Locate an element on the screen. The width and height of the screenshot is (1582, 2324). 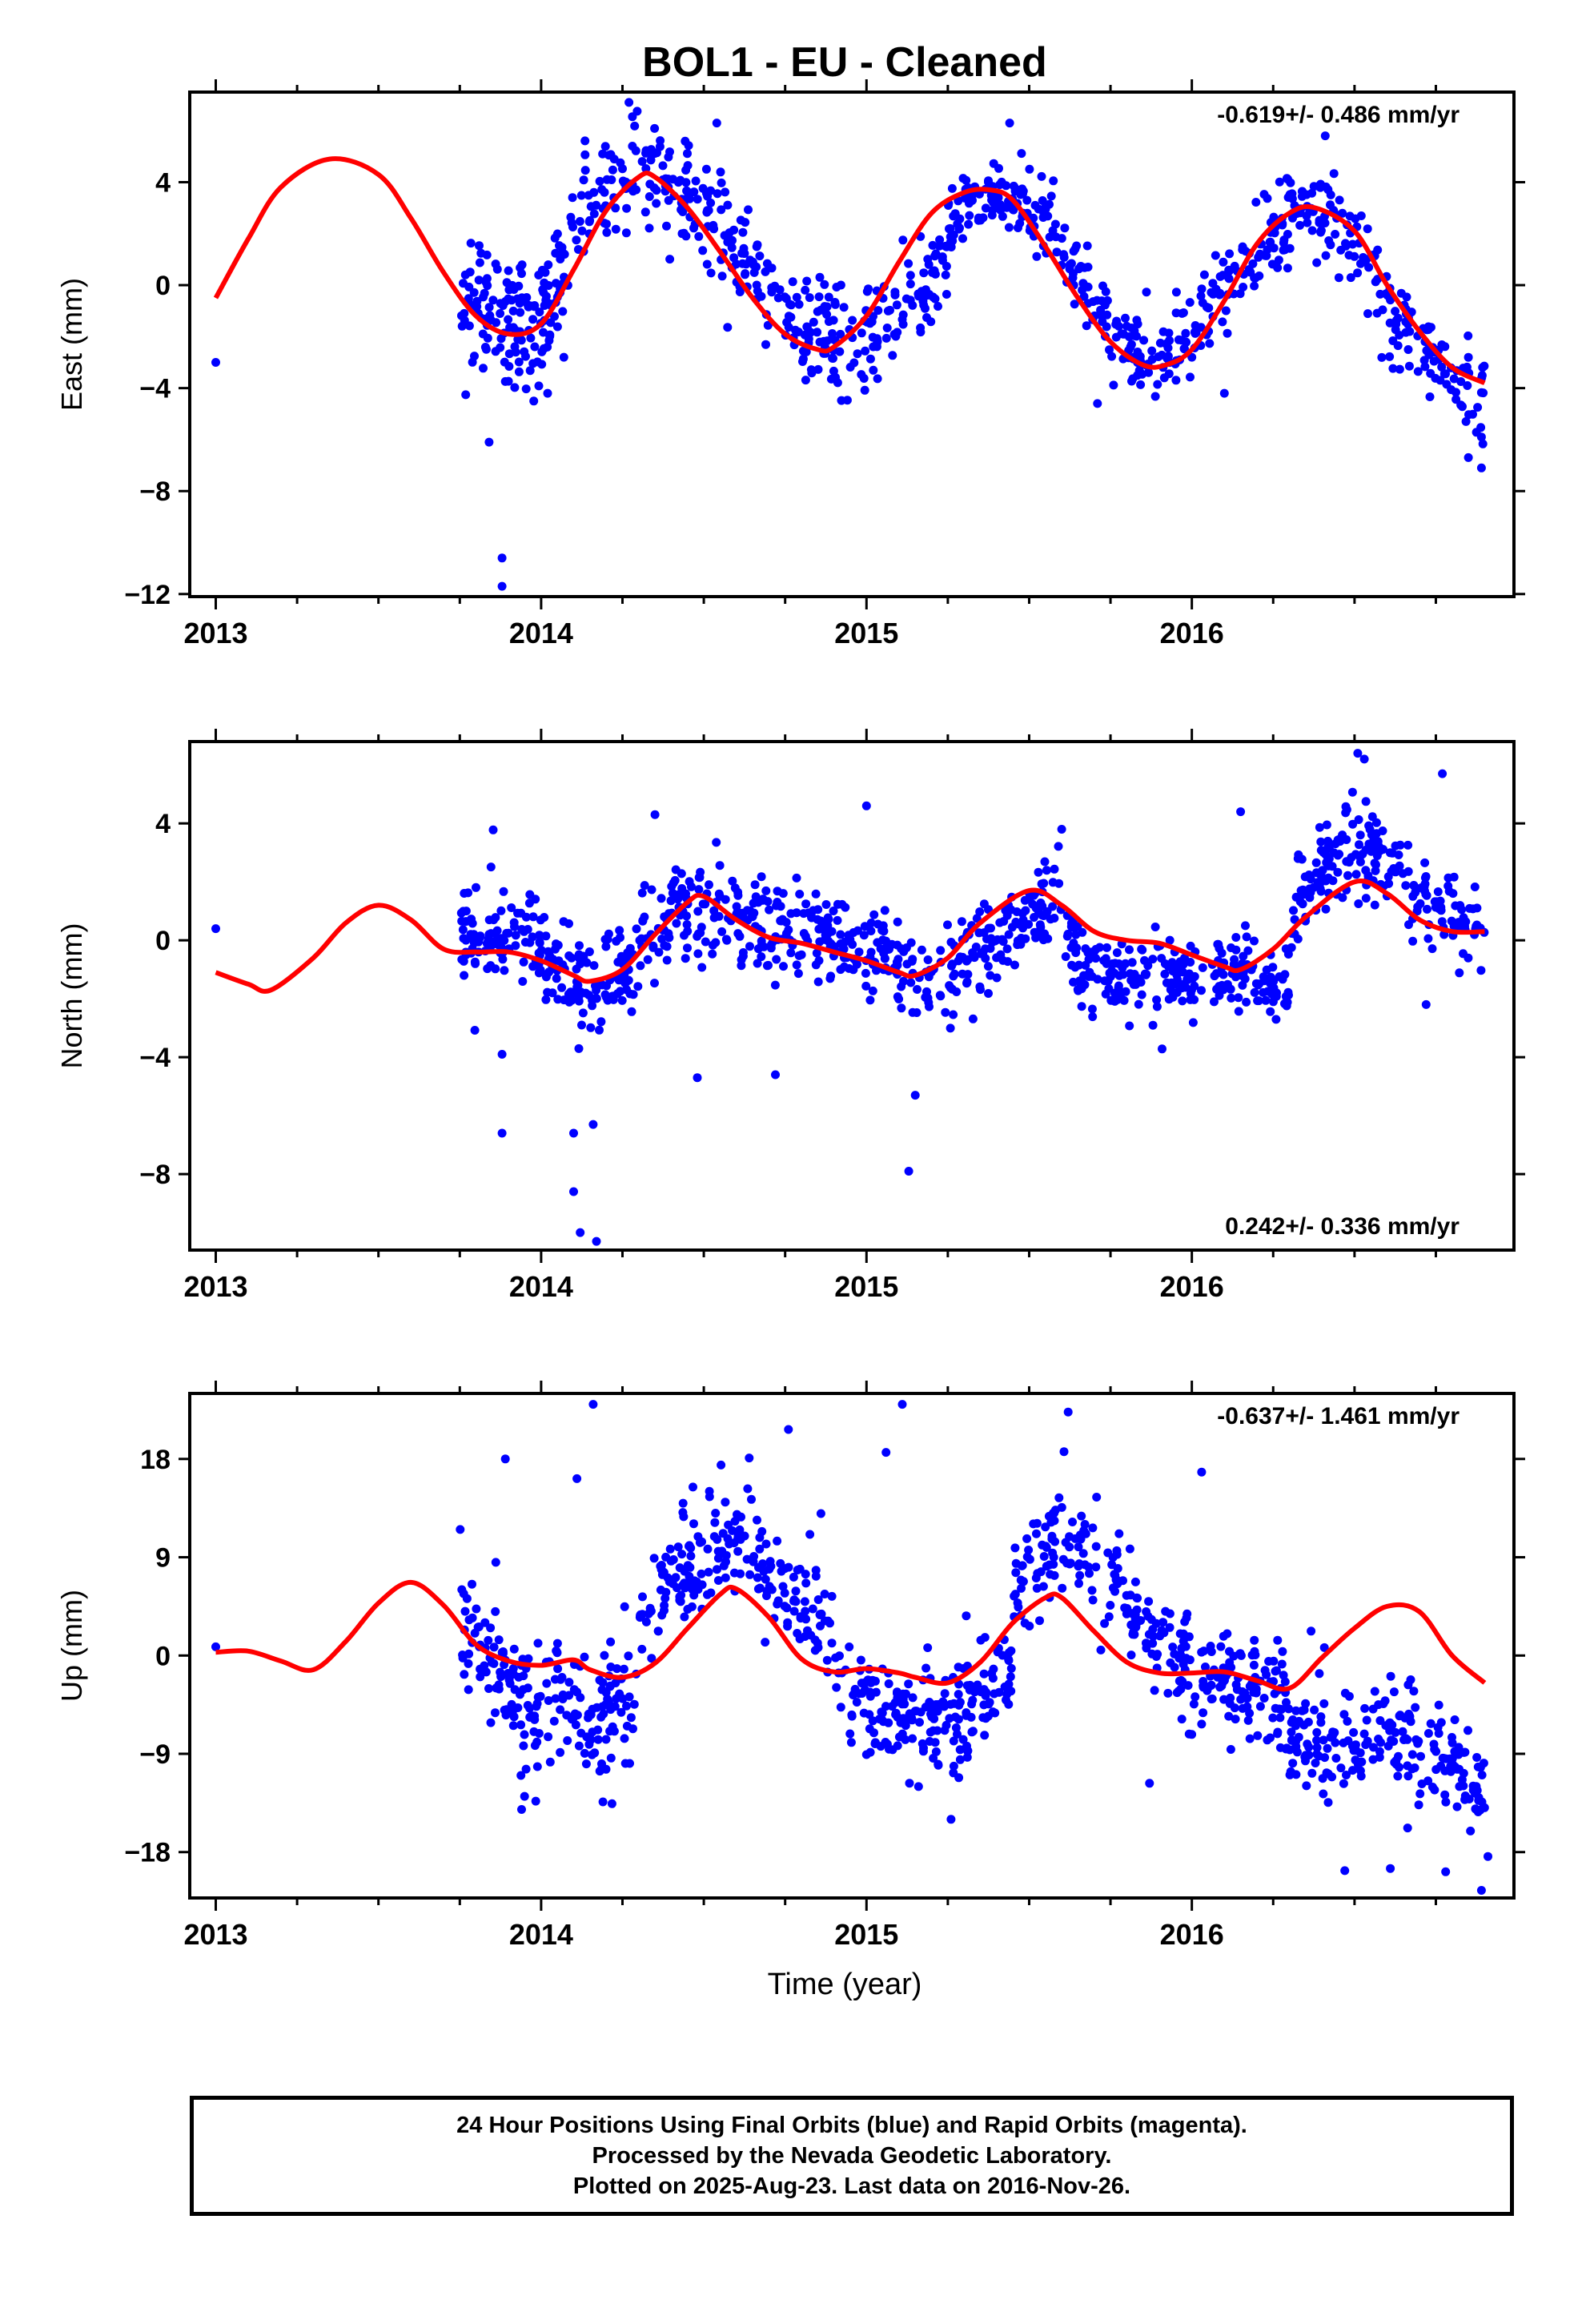
y-tick-label: −12 is located at coordinates (147, 595).